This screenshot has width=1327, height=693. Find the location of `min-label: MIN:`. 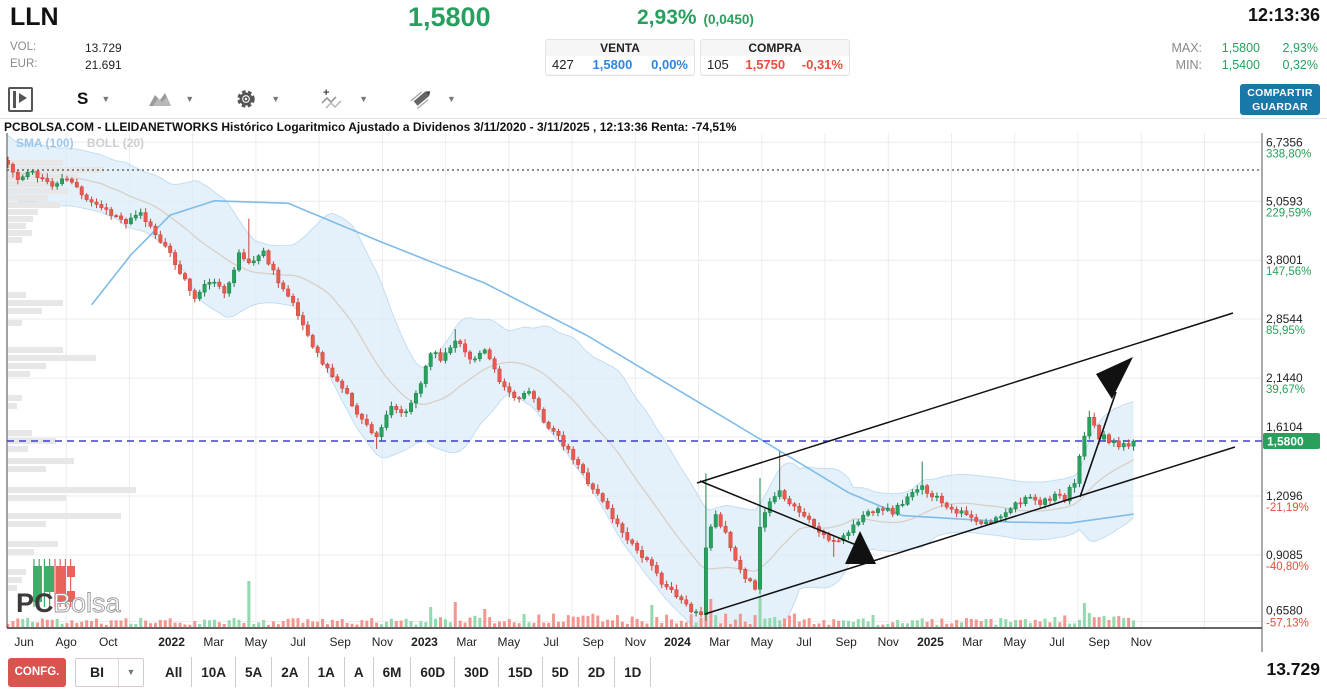

min-label: MIN: is located at coordinates (1188, 65).